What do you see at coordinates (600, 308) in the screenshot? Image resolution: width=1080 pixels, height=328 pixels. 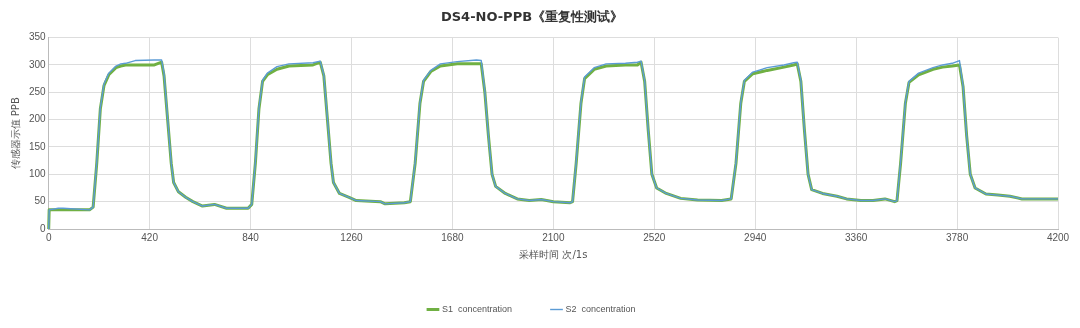 I see `legend-label: S2 concentration` at bounding box center [600, 308].